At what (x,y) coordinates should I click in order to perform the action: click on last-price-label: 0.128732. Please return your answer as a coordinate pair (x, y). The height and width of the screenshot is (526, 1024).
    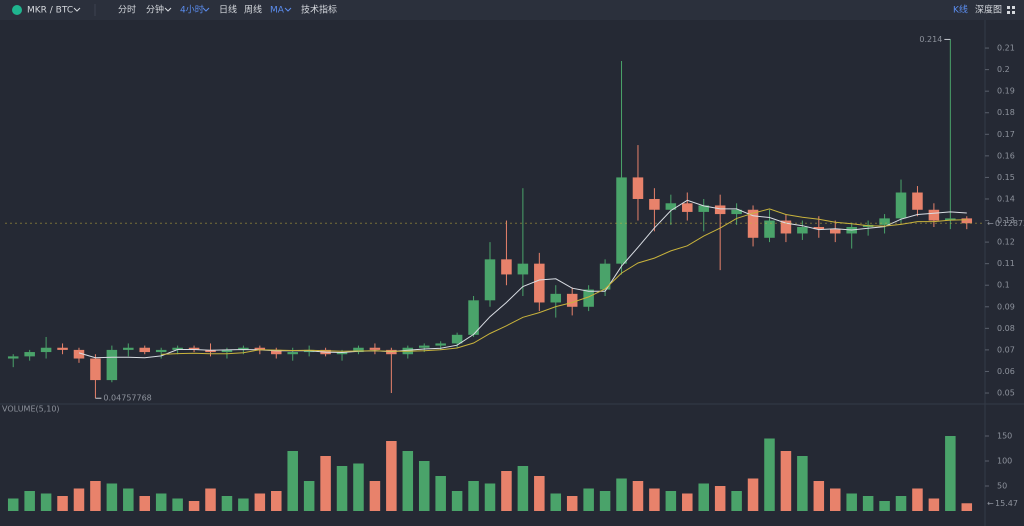
    Looking at the image, I should click on (1009, 223).